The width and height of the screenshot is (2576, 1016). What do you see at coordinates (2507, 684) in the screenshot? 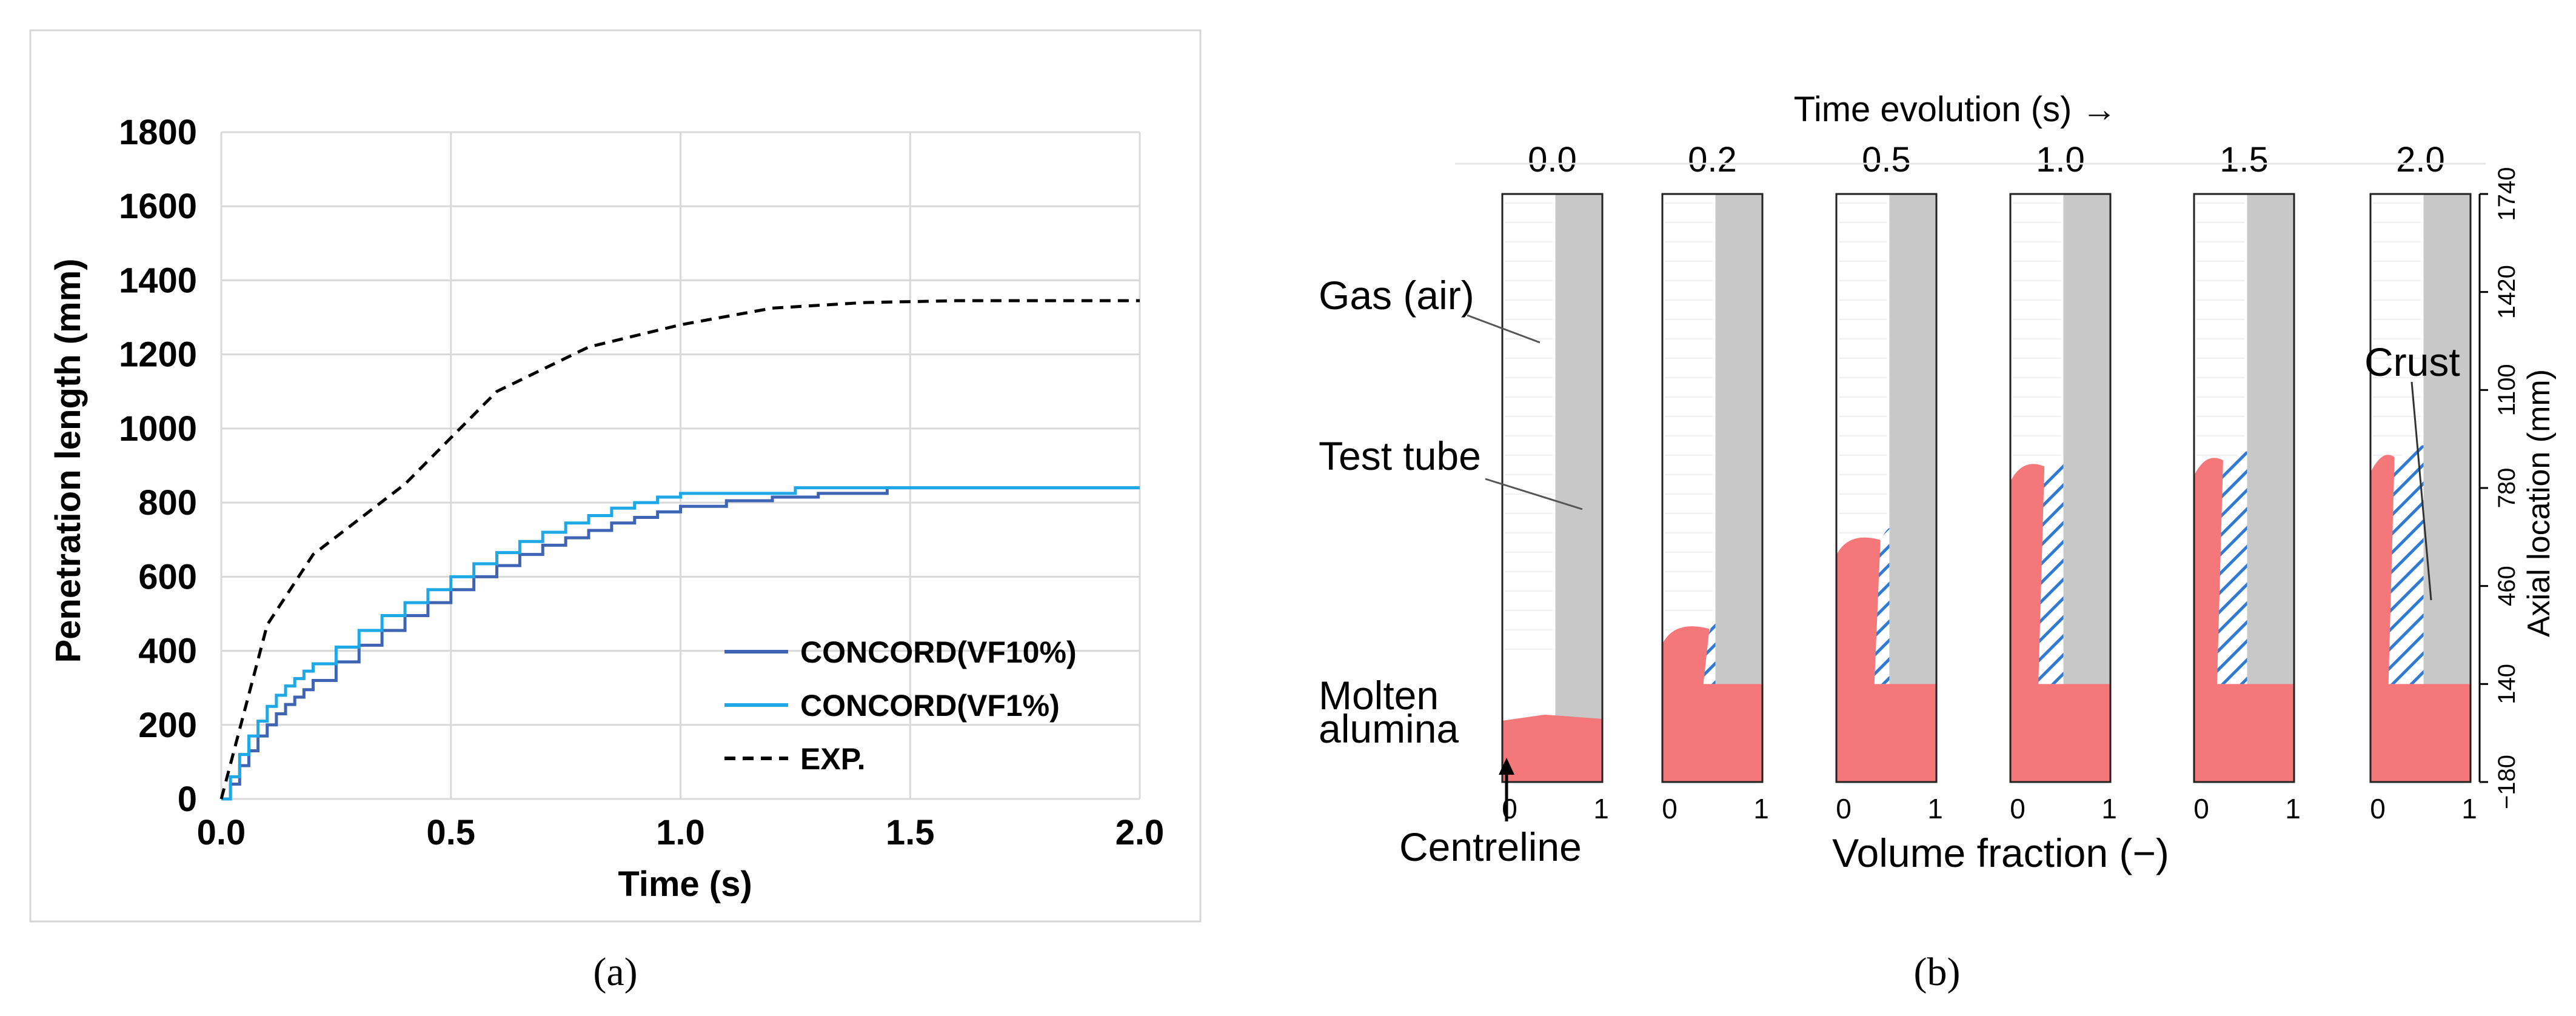
I see `axial-tick-label: 140` at bounding box center [2507, 684].